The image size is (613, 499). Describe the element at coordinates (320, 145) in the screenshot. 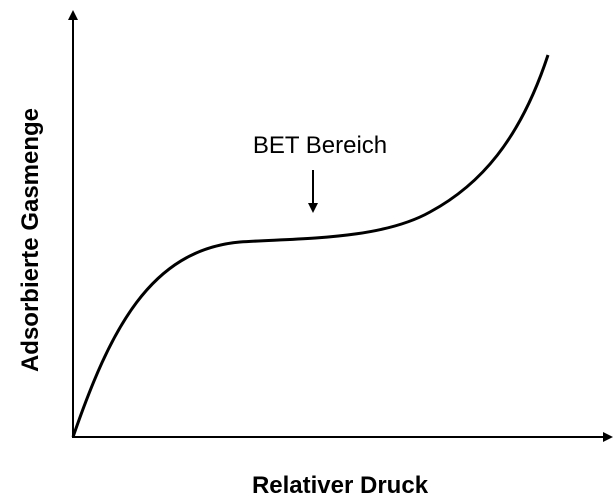

I see `annotation: BET Bereich` at that location.